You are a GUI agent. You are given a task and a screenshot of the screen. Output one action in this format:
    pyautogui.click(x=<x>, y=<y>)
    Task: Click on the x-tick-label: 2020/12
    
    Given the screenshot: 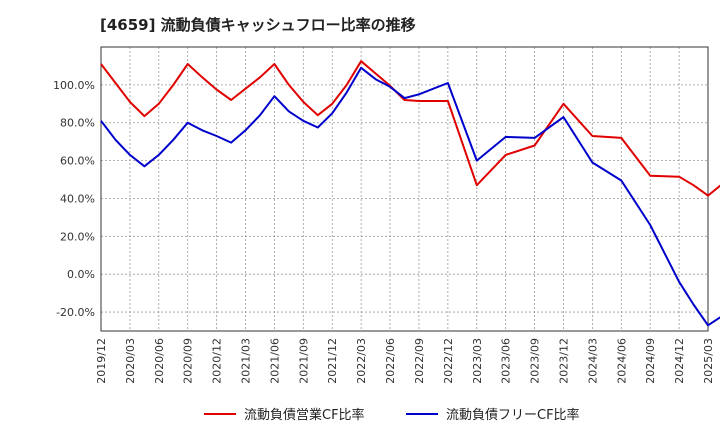 What is the action you would take?
    pyautogui.click(x=217, y=361)
    